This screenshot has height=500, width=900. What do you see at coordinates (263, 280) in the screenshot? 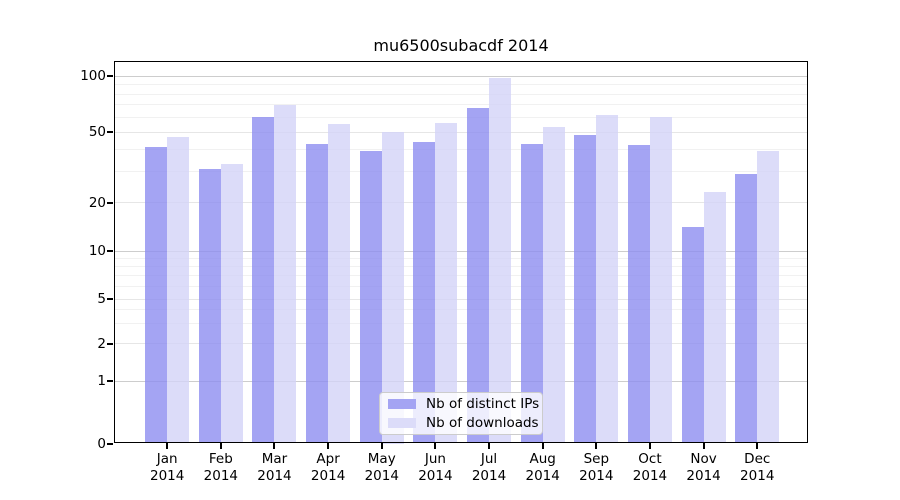
I see `bar-nb-of-distinct-ips-mar` at bounding box center [263, 280].